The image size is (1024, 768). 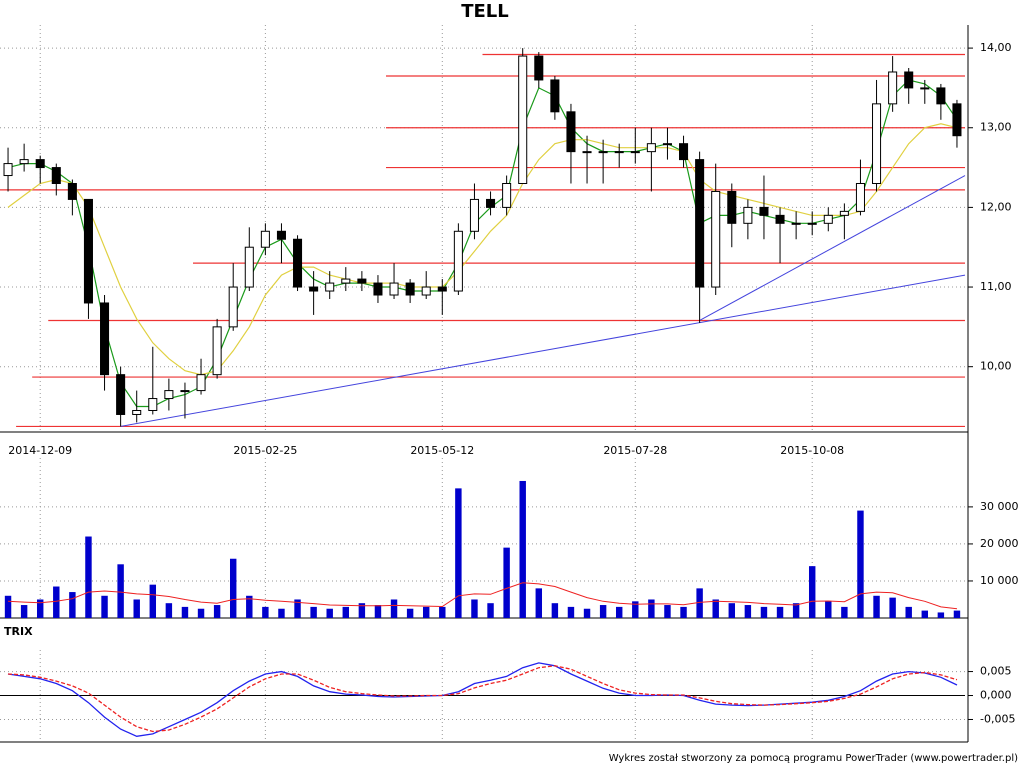 What do you see at coordinates (812, 450) in the screenshot?
I see `x-tick-label: 2015-10-08` at bounding box center [812, 450].